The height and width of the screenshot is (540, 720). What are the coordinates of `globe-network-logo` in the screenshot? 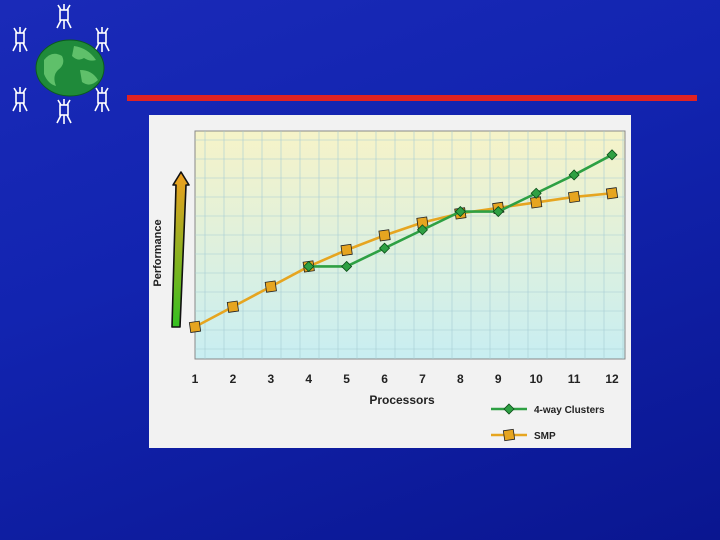 It's located at (65, 62).